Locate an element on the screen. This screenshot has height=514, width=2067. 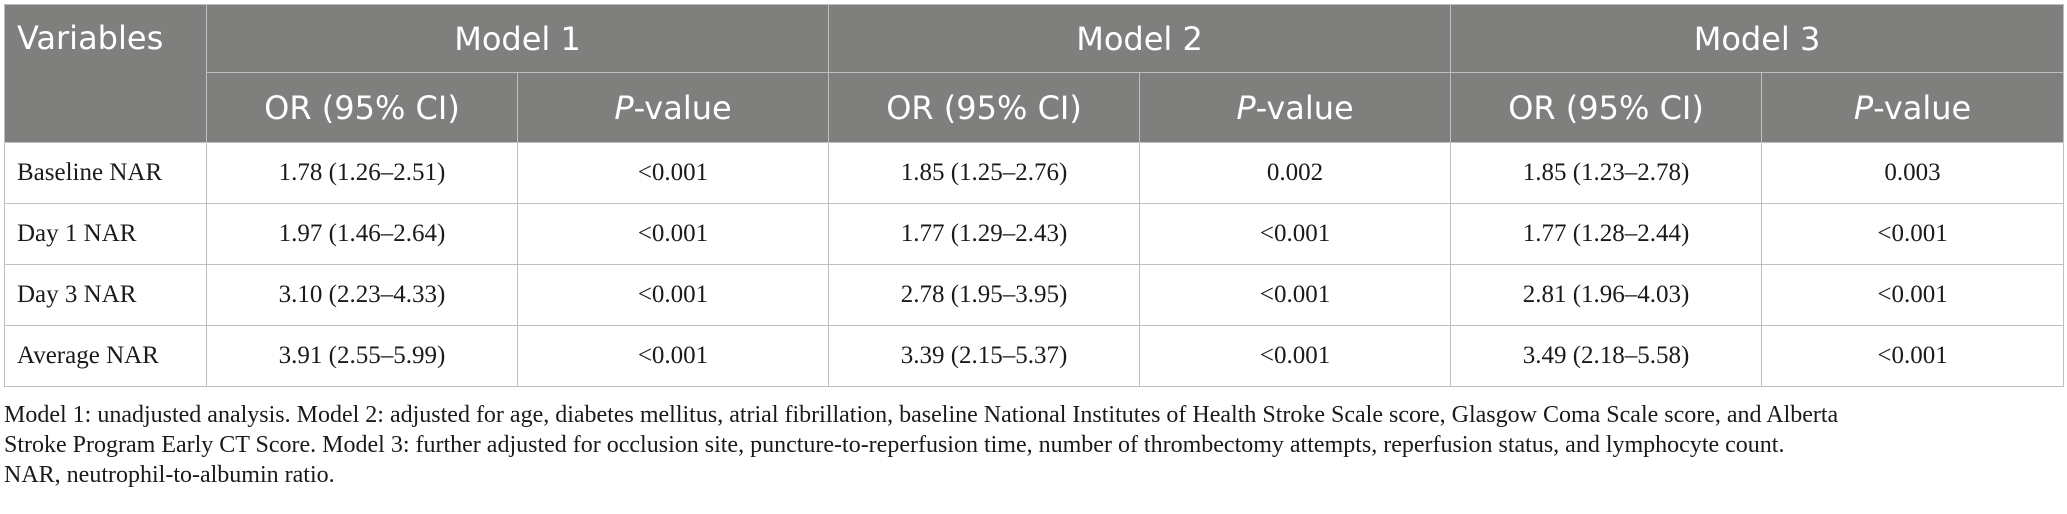
row-label: Average NAR is located at coordinates (105, 356).